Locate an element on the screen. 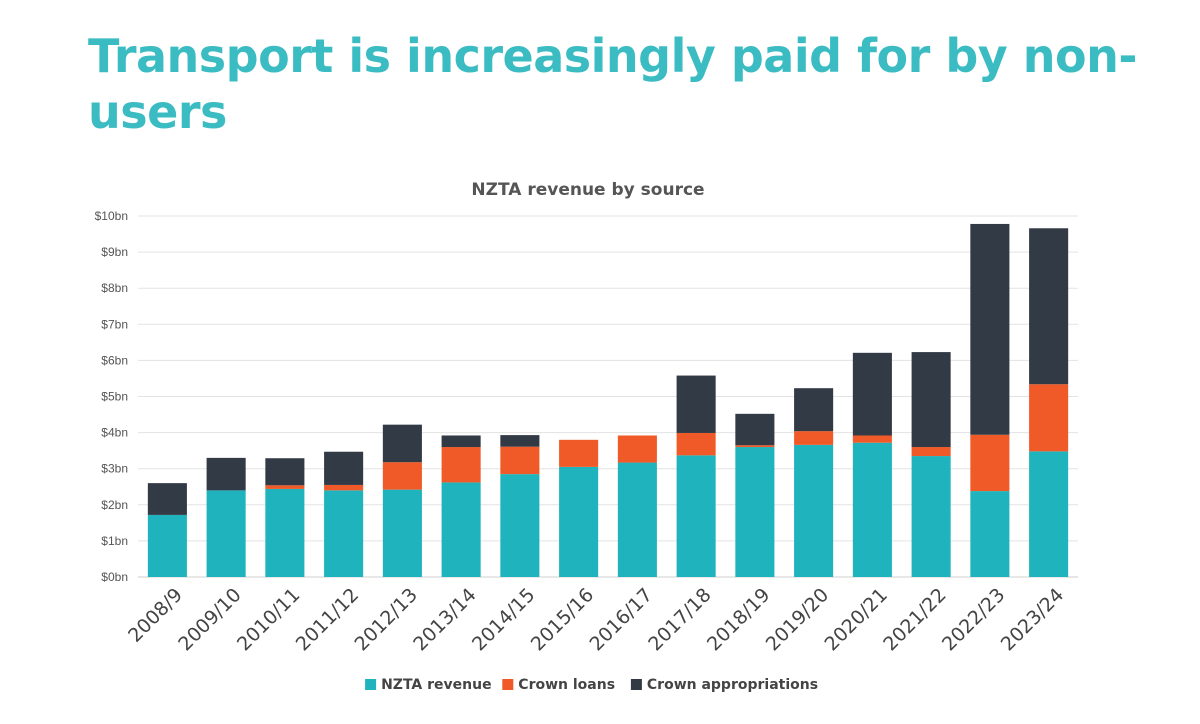 Image resolution: width=1200 pixels, height=724 pixels. chart-title: NZTA revenue by source is located at coordinates (587, 190).